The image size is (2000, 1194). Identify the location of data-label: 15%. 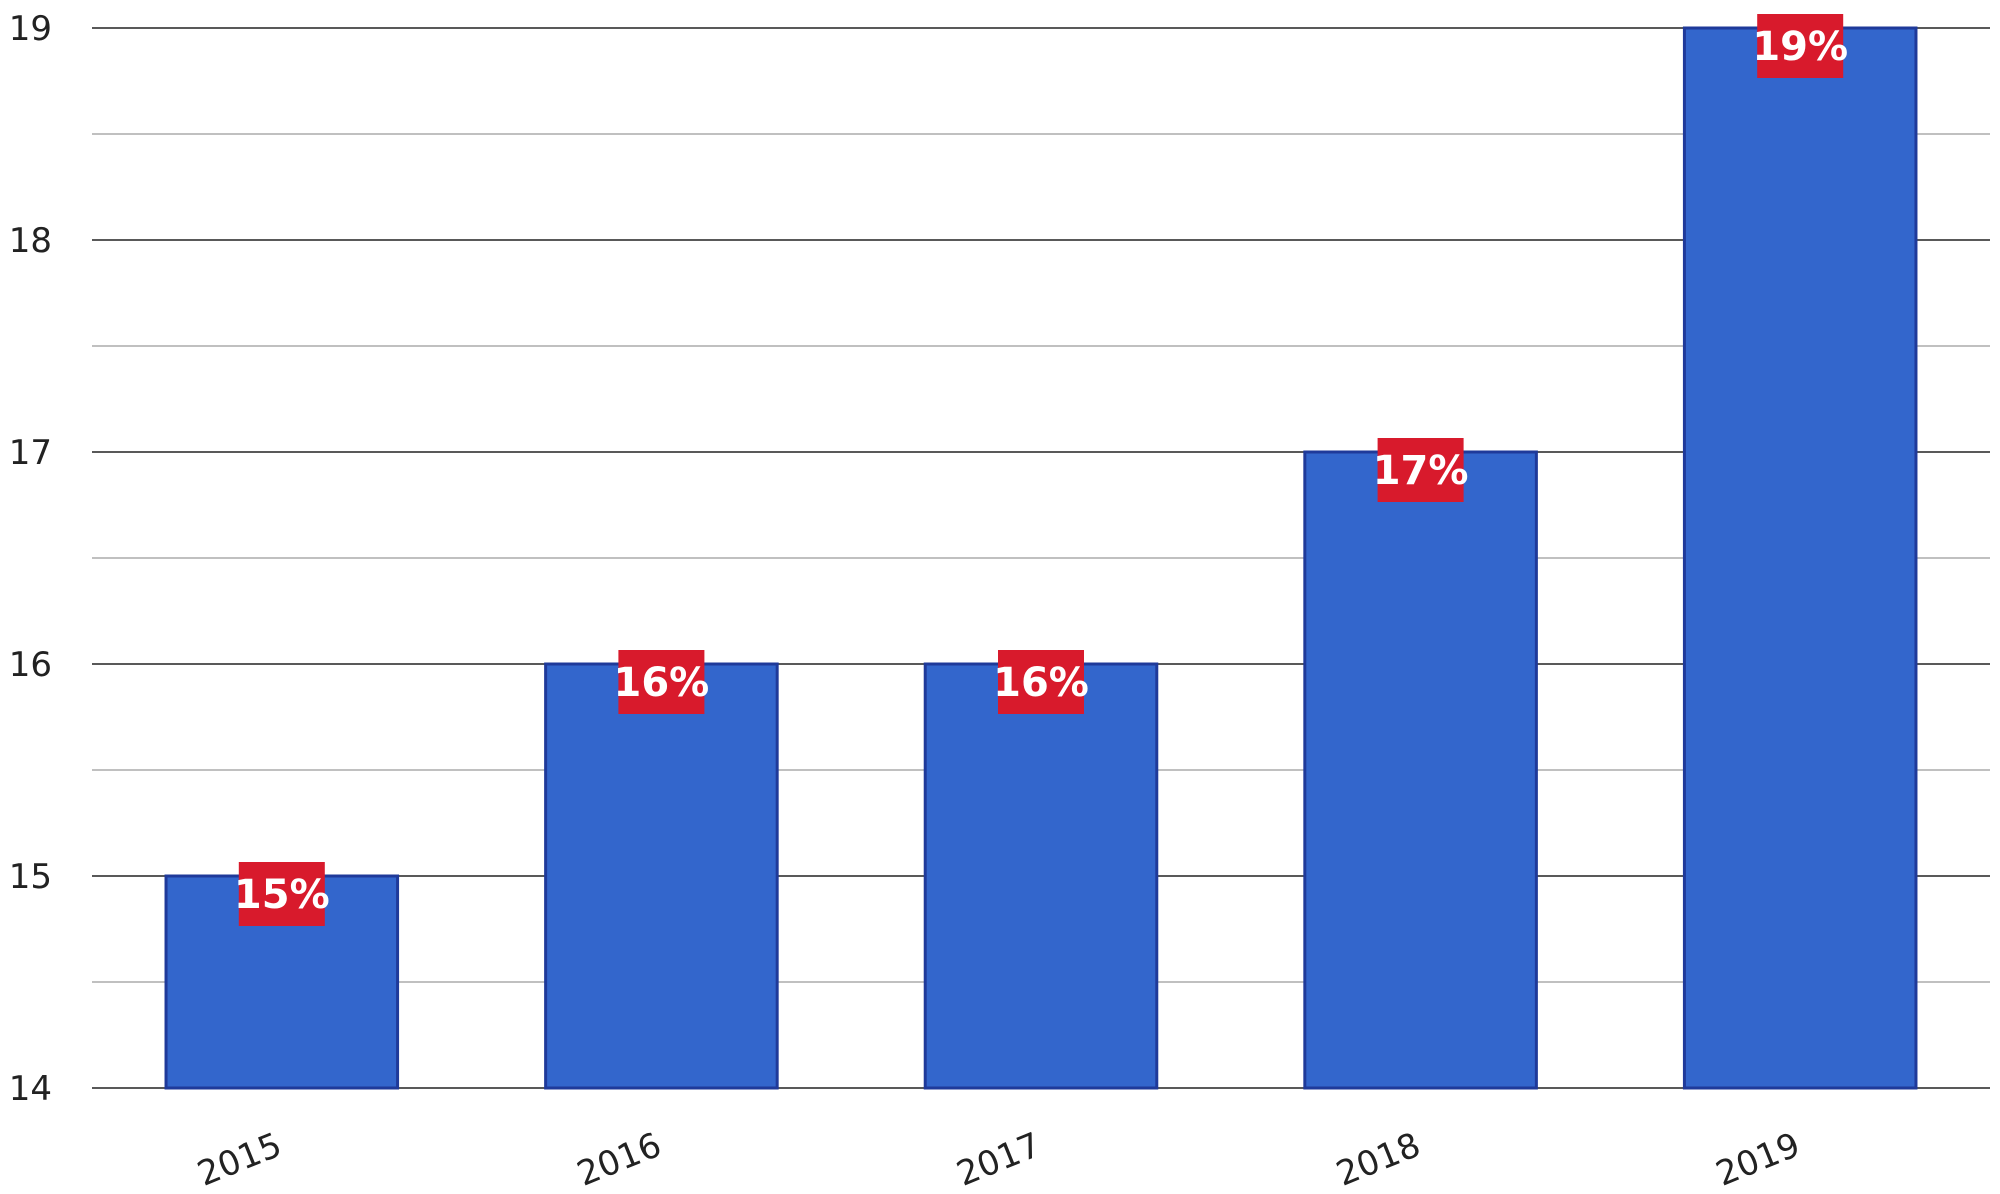
(282, 895).